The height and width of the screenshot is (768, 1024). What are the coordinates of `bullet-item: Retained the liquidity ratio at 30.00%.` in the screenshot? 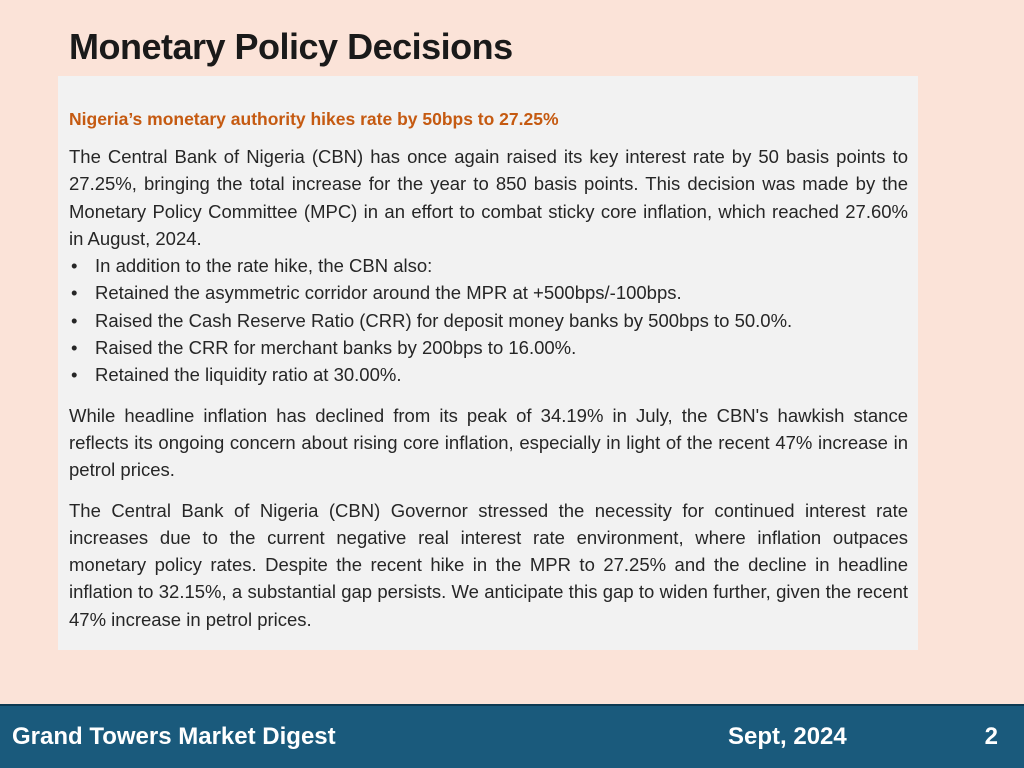 It's located at (488, 375).